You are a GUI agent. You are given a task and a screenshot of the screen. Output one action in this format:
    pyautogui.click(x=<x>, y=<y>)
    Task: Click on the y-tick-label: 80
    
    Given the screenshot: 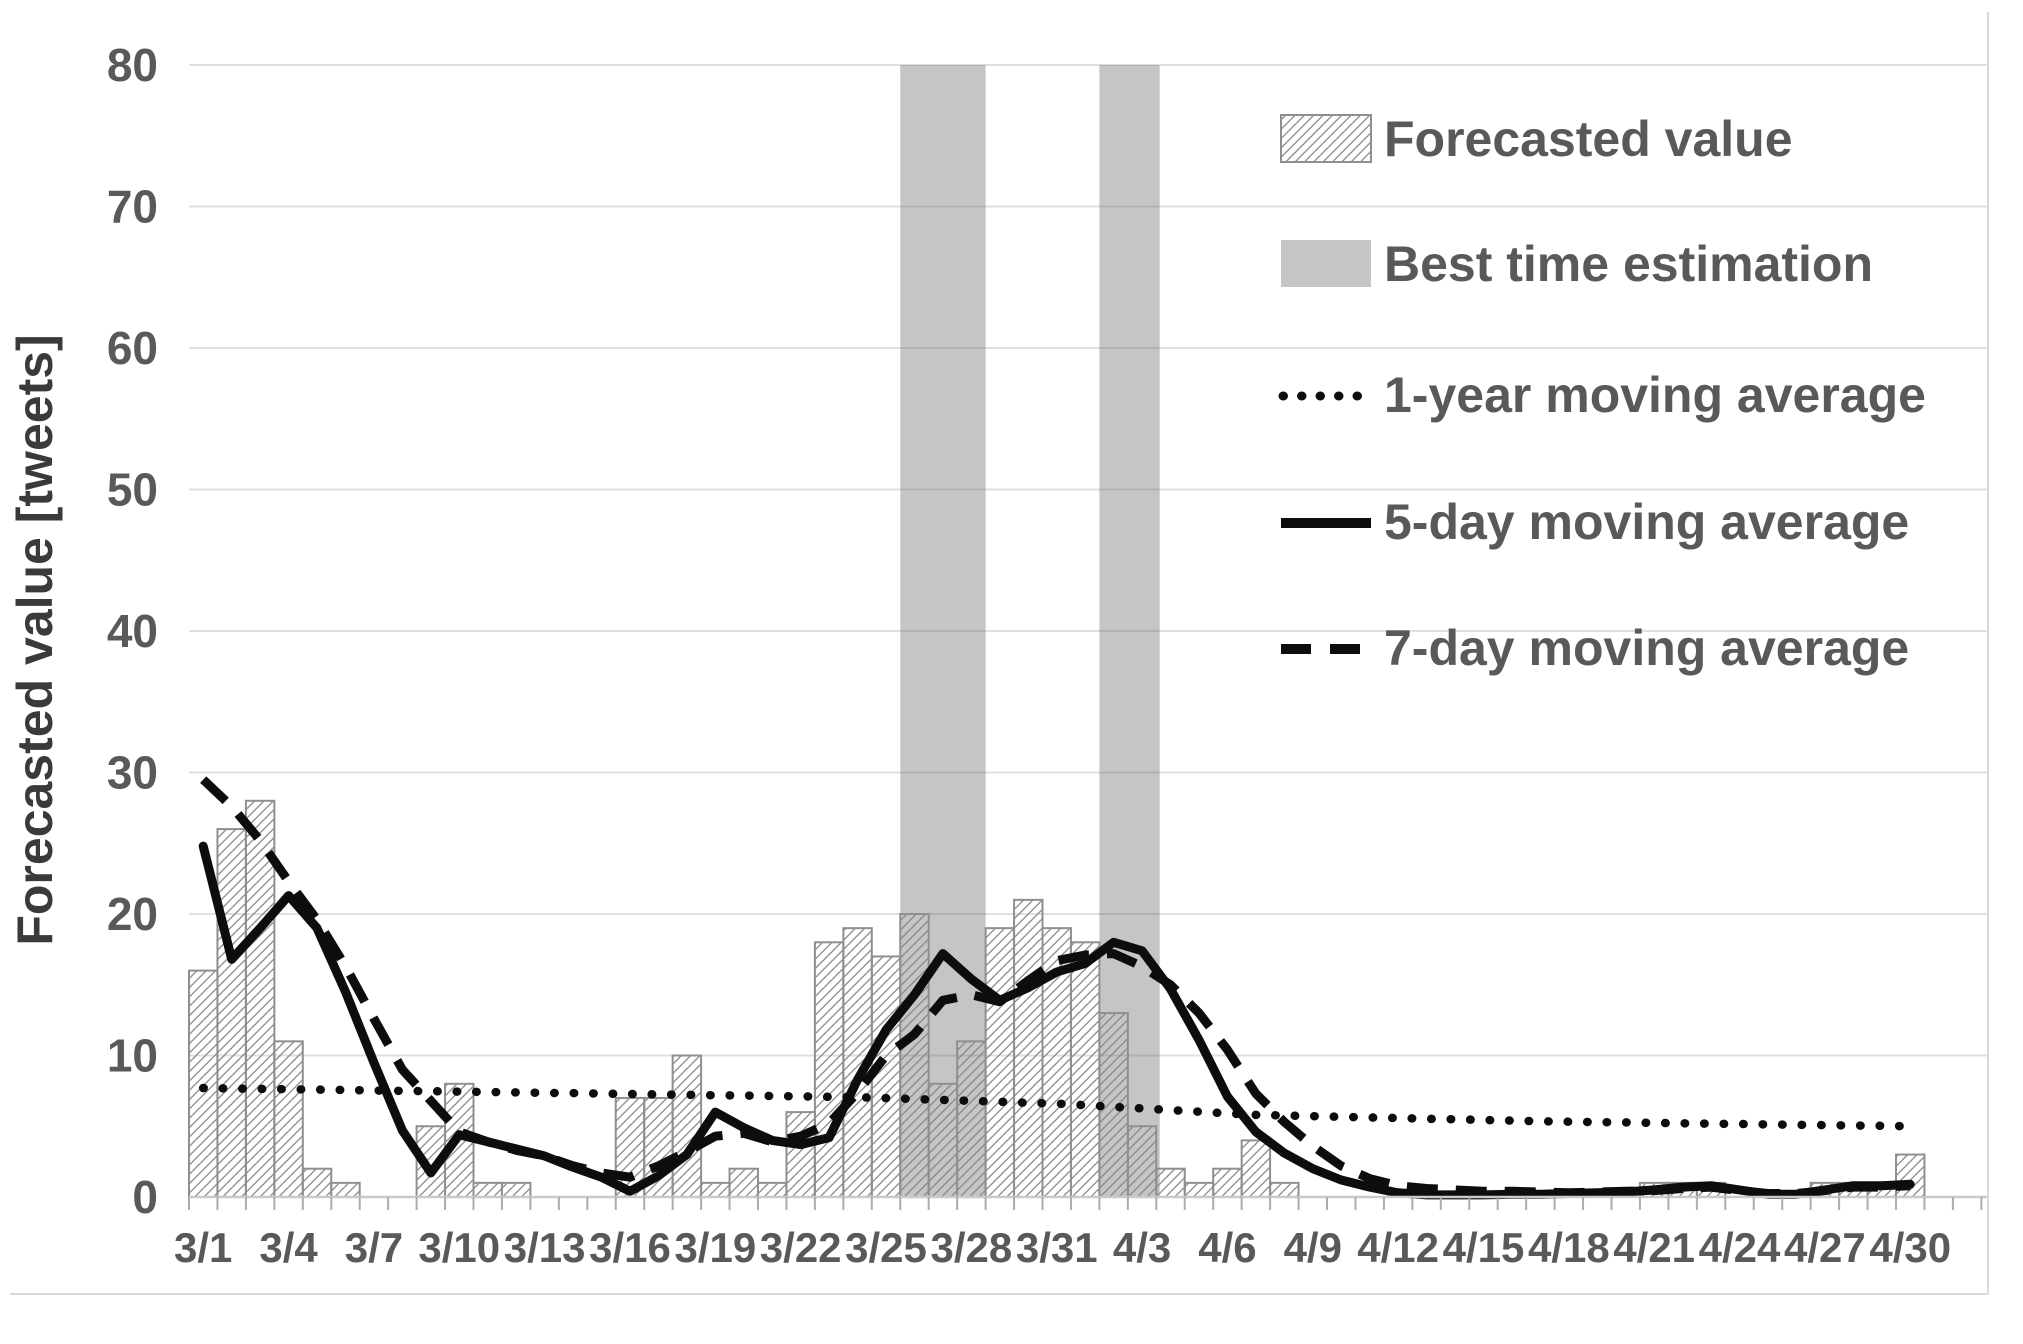 What is the action you would take?
    pyautogui.click(x=132, y=65)
    